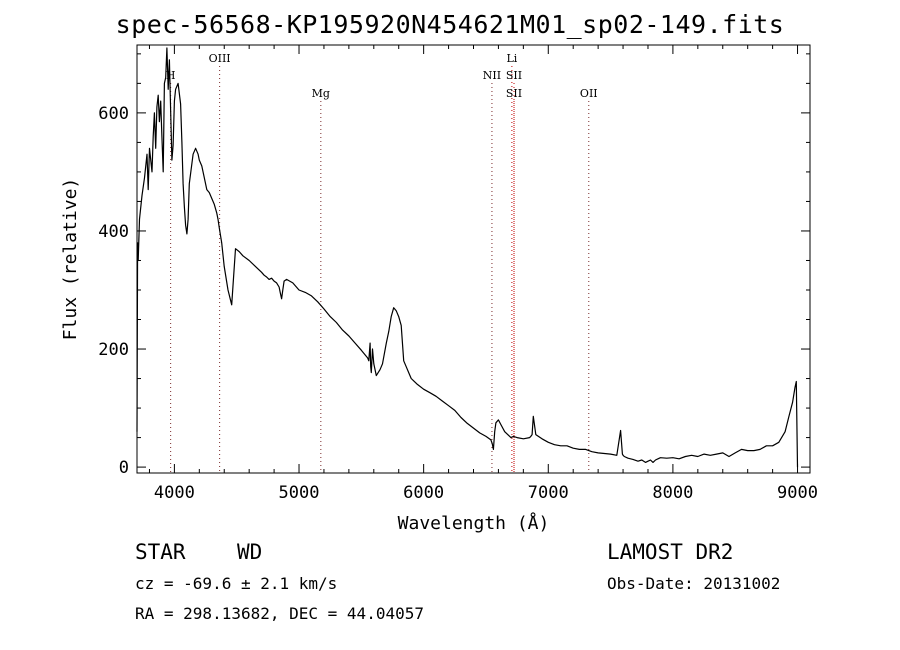  Describe the element at coordinates (236, 583) in the screenshot. I see `redshift-text: cz = -69.6 ± 2.1 km/s` at that location.